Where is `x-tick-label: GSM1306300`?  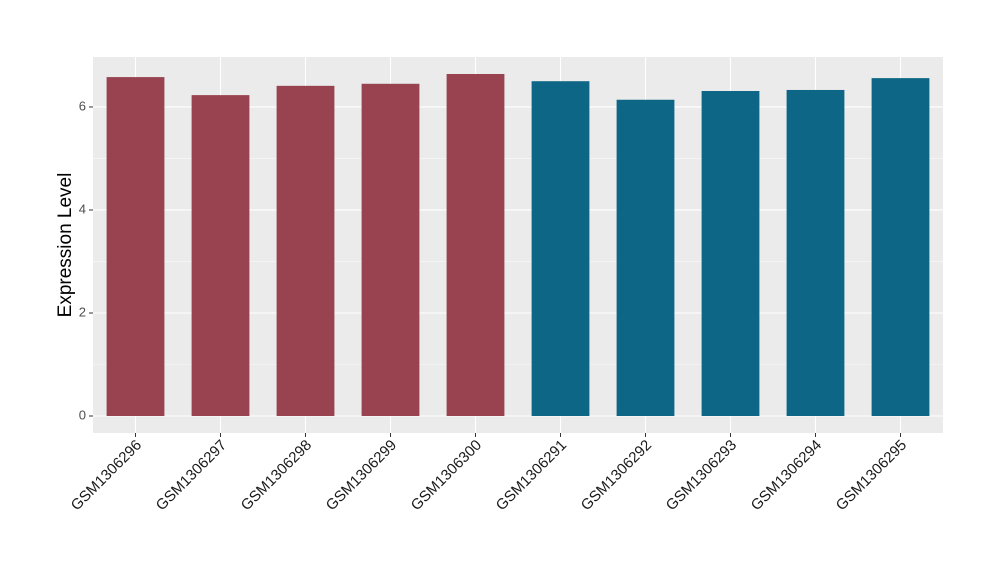
x-tick-label: GSM1306300 is located at coordinates (446, 475).